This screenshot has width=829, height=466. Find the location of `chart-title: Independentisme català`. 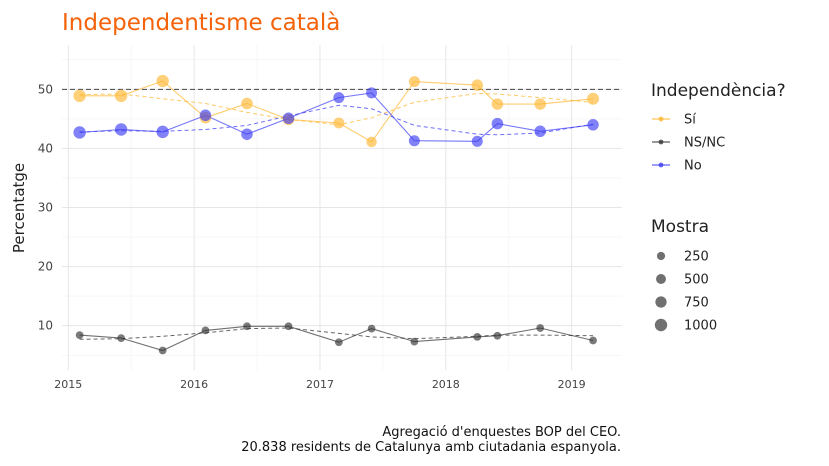

chart-title: Independentisme català is located at coordinates (201, 23).